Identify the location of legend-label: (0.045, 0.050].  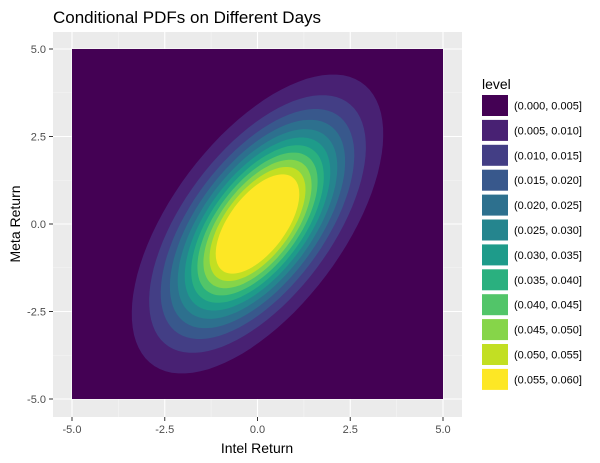
(548, 331).